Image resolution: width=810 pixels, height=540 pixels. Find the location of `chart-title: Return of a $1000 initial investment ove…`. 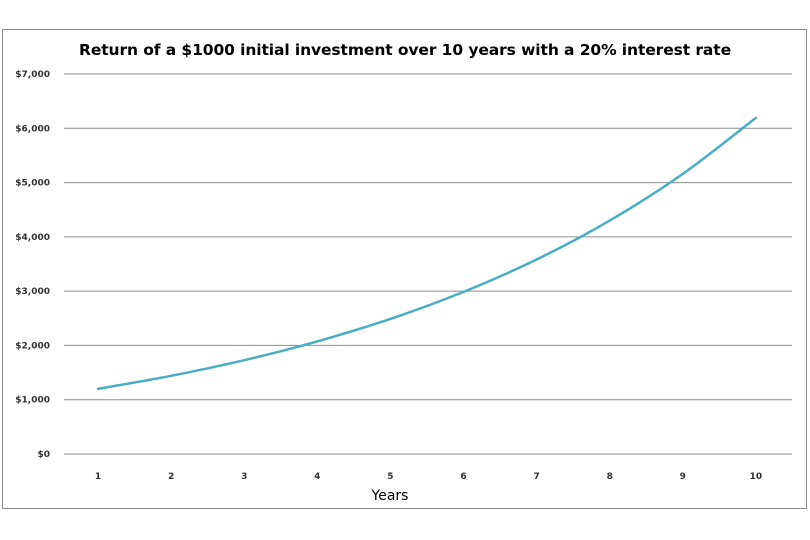

chart-title: Return of a $1000 initial investment ove… is located at coordinates (404, 50).